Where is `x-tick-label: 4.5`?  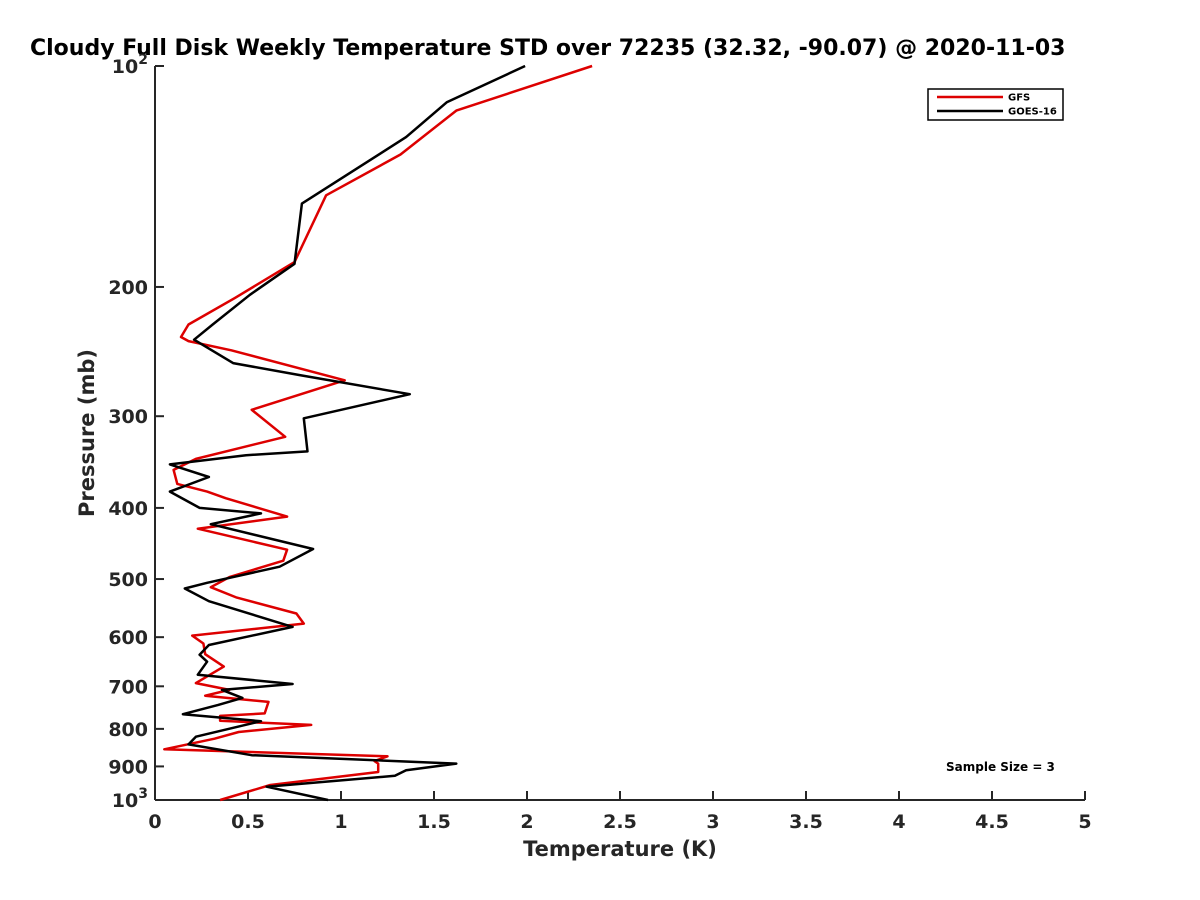
x-tick-label: 4.5 is located at coordinates (992, 822).